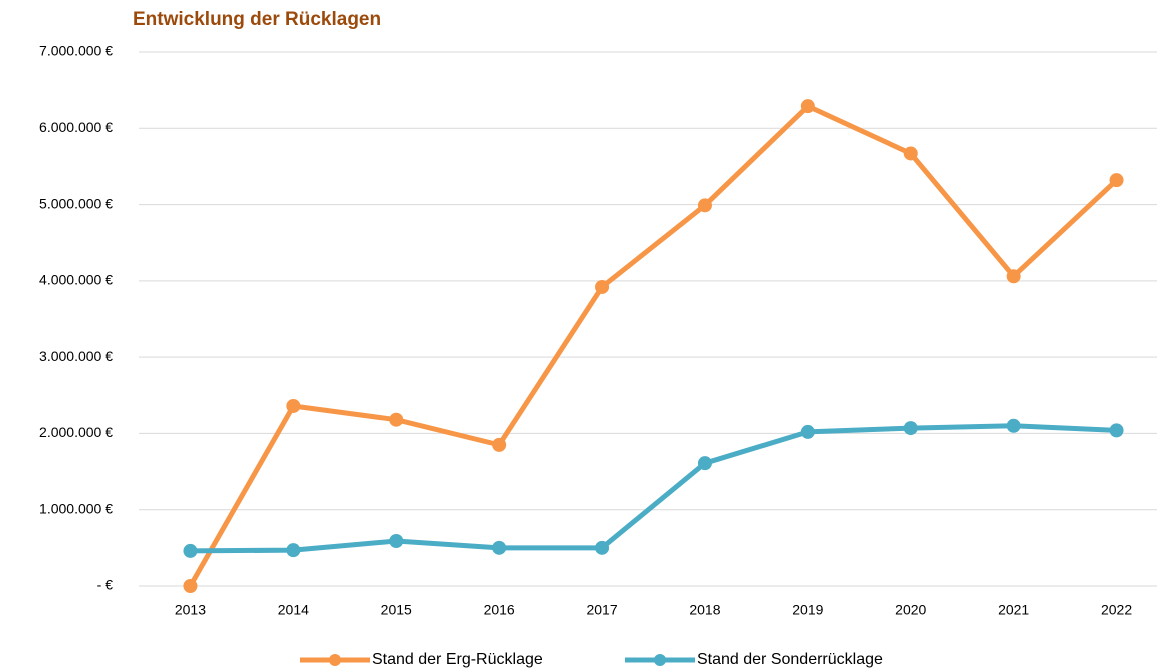 The image size is (1162, 670). What do you see at coordinates (396, 610) in the screenshot?
I see `x-tick-label: 2015` at bounding box center [396, 610].